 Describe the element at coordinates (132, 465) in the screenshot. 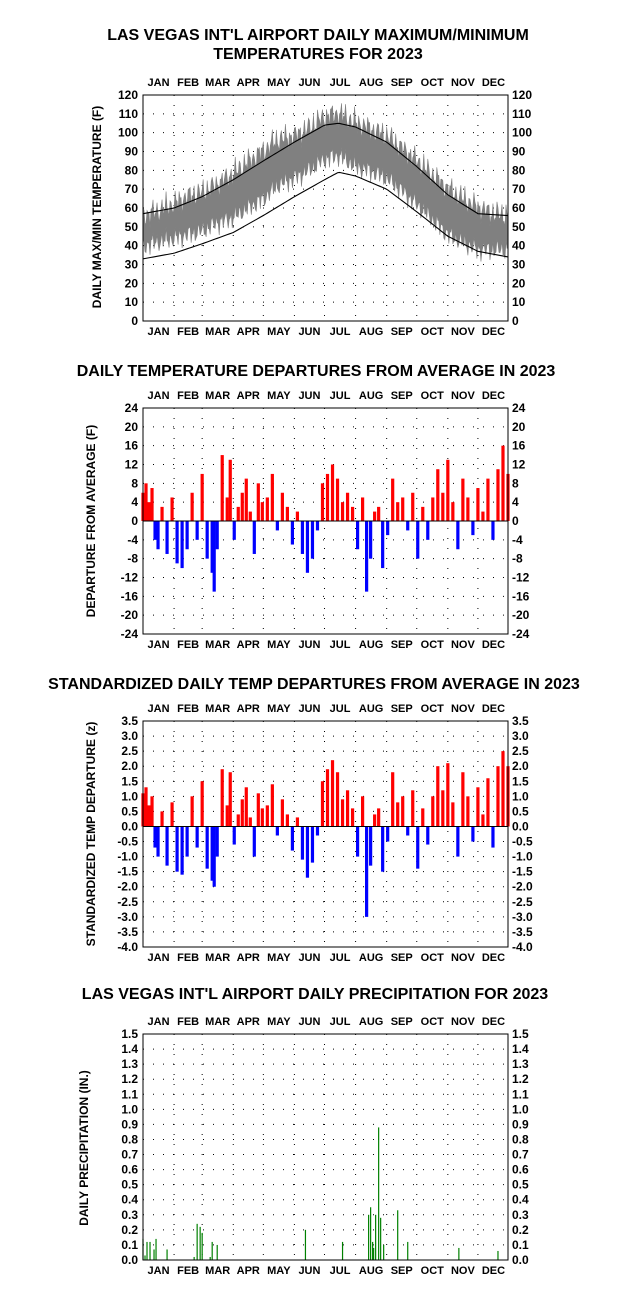

I see `y-tick-label-left: 12` at that location.